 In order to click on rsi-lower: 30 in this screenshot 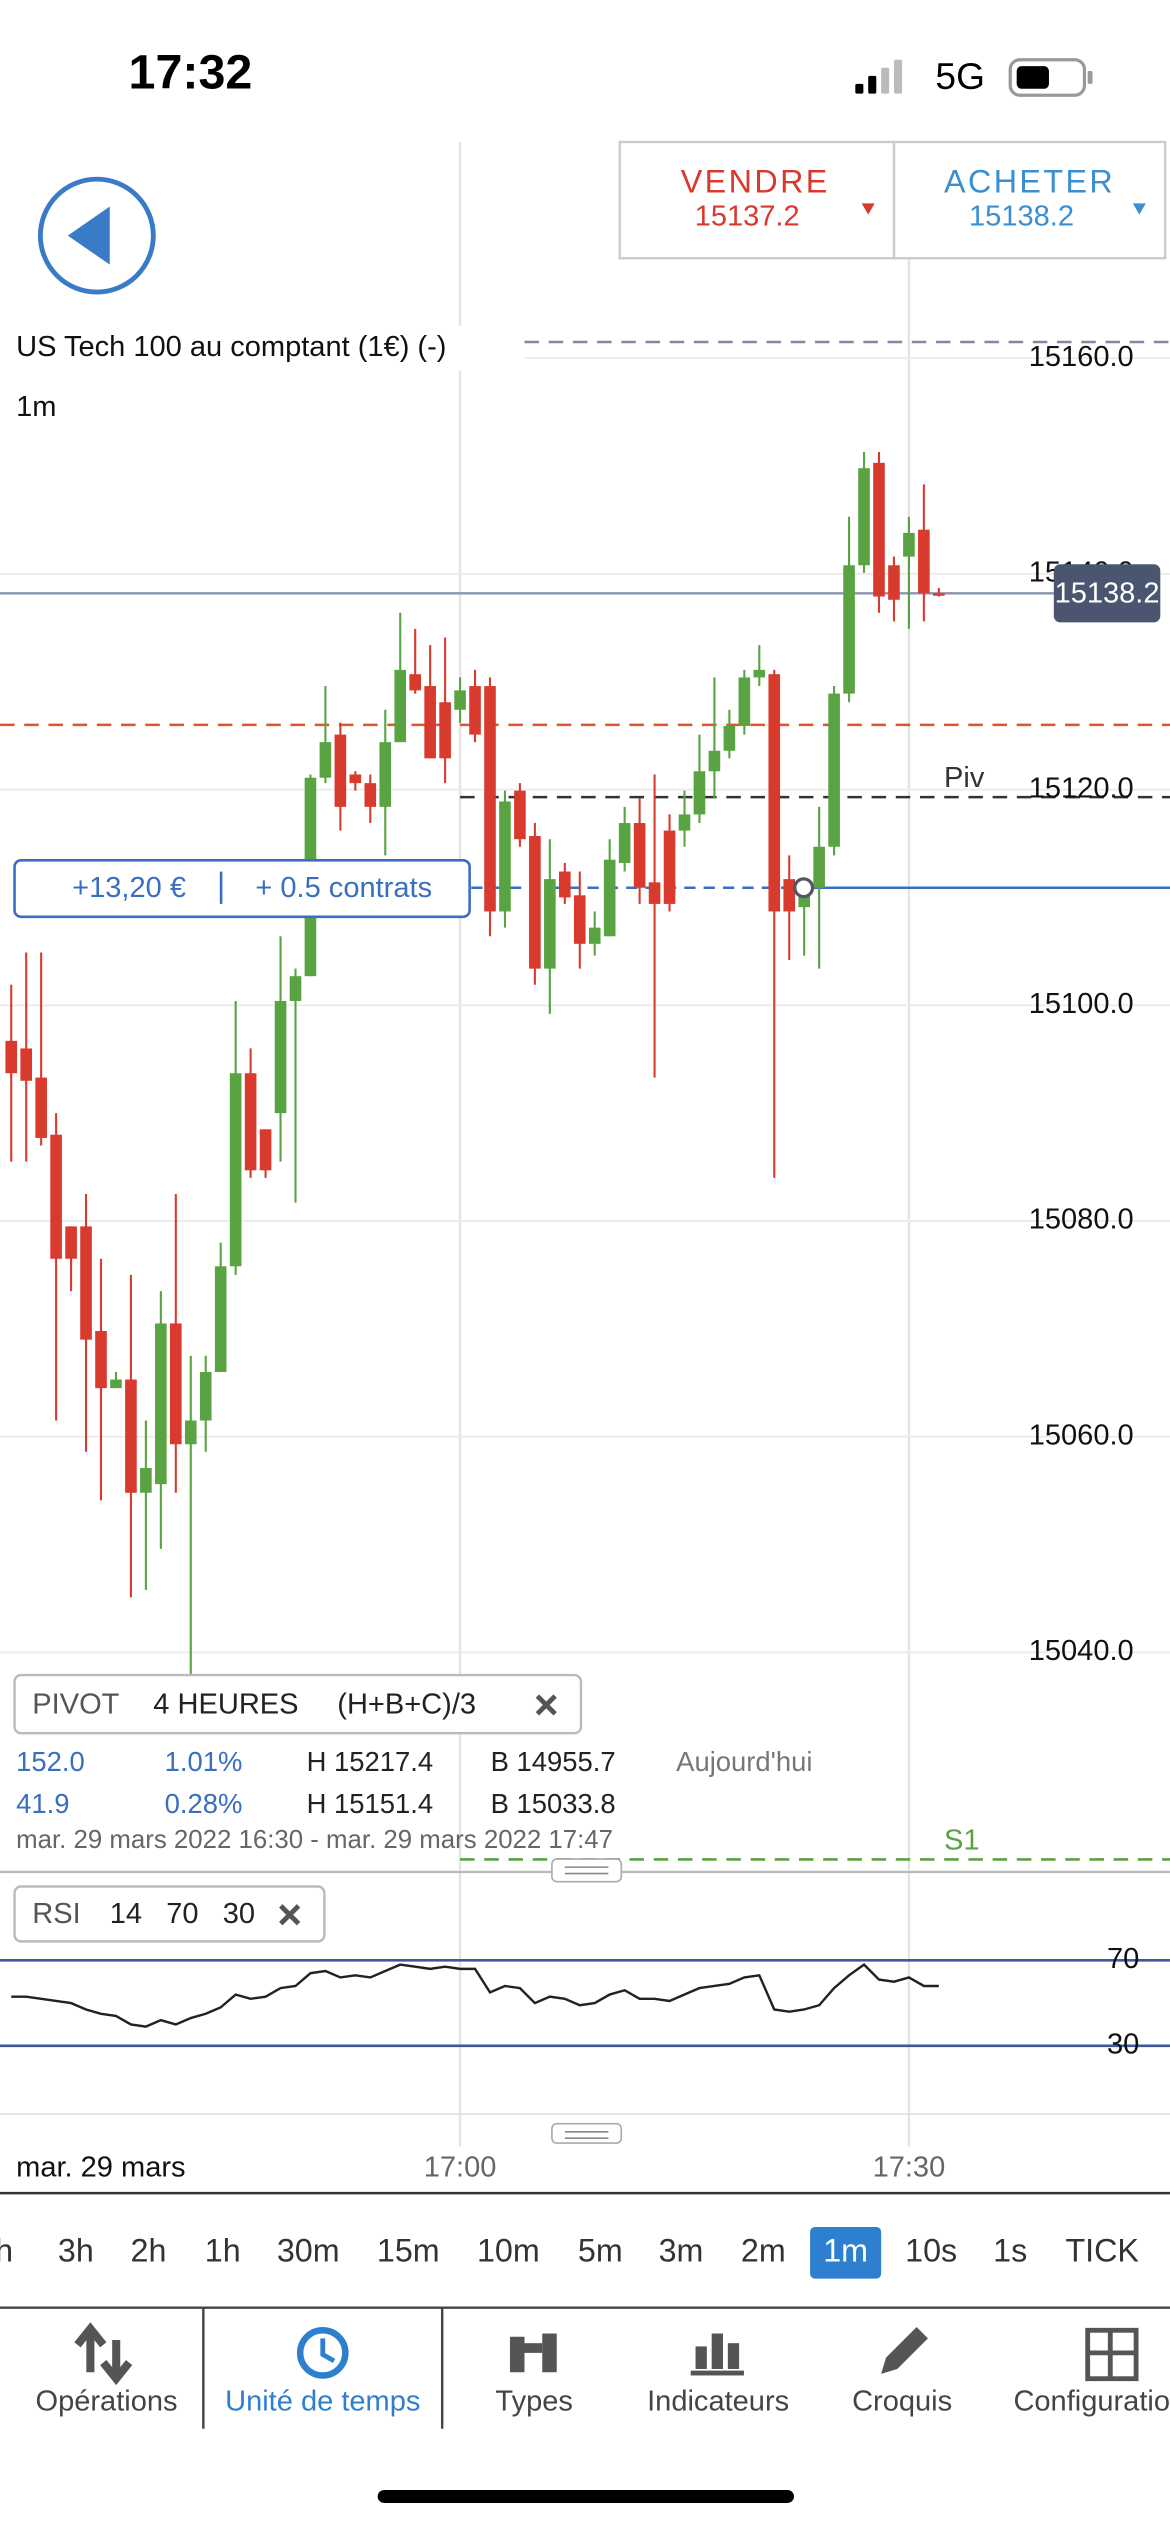, I will do `click(239, 1914)`.